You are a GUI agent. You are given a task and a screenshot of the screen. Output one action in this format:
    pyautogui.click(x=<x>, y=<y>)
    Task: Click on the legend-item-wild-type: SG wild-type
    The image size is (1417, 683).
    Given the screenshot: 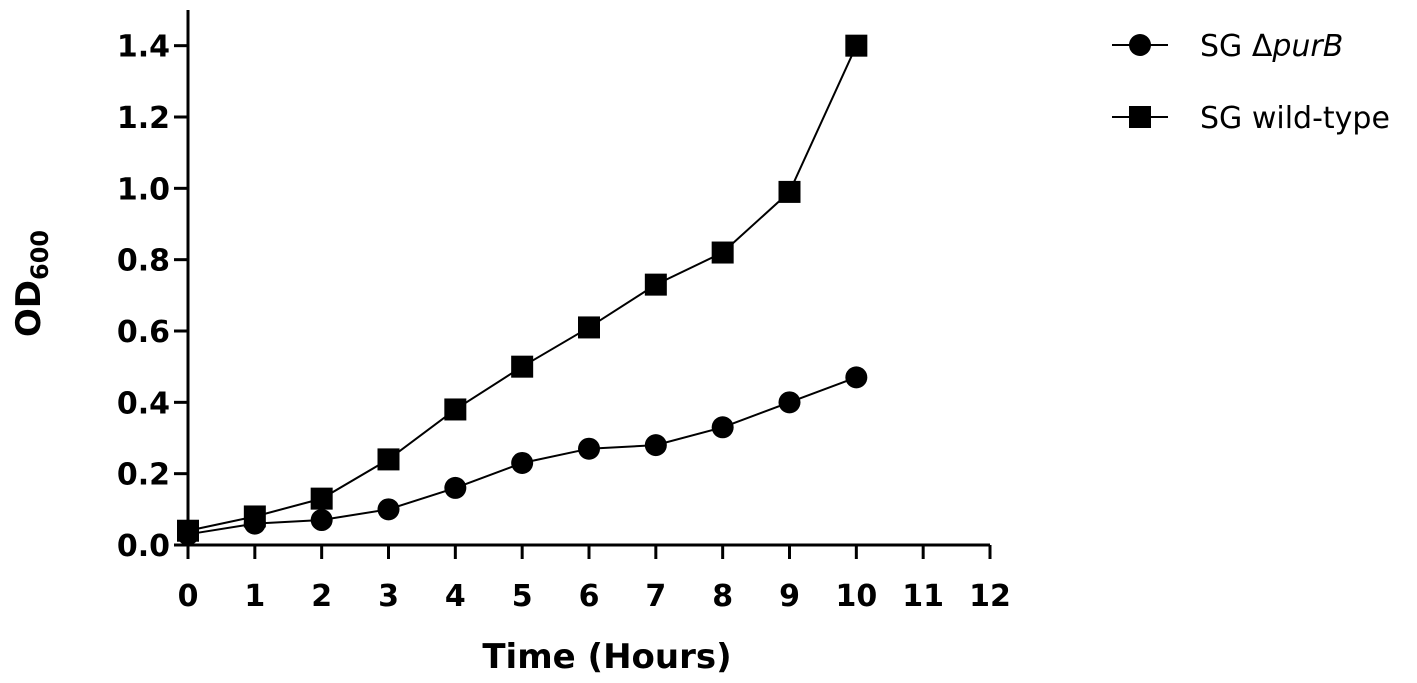 What is the action you would take?
    pyautogui.click(x=1251, y=118)
    